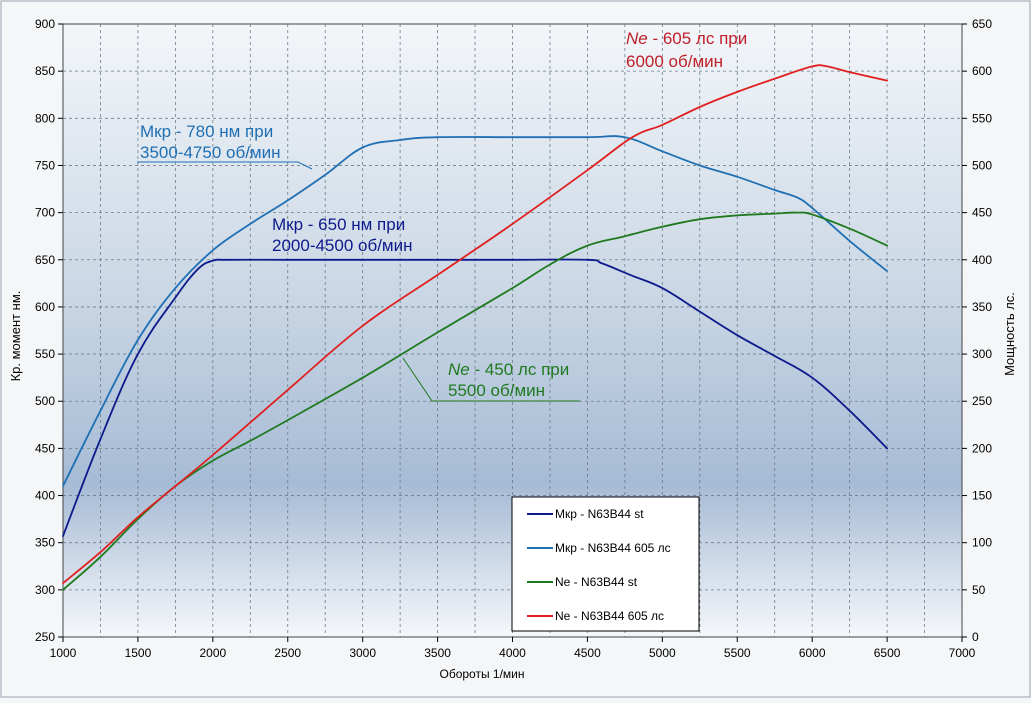  Describe the element at coordinates (210, 152) in the screenshot. I see `ann-mkr-605-line2: 3500-4750 об/мин` at that location.